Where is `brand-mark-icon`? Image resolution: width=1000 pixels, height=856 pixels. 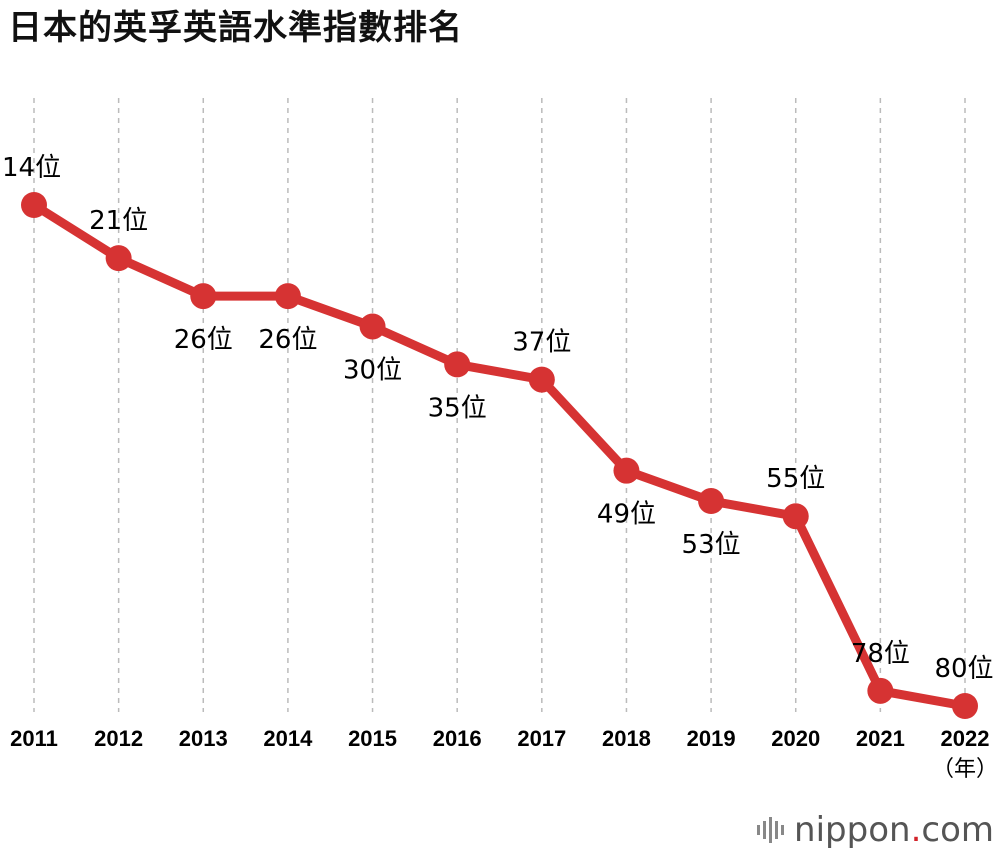 brand-mark-icon is located at coordinates (771, 830).